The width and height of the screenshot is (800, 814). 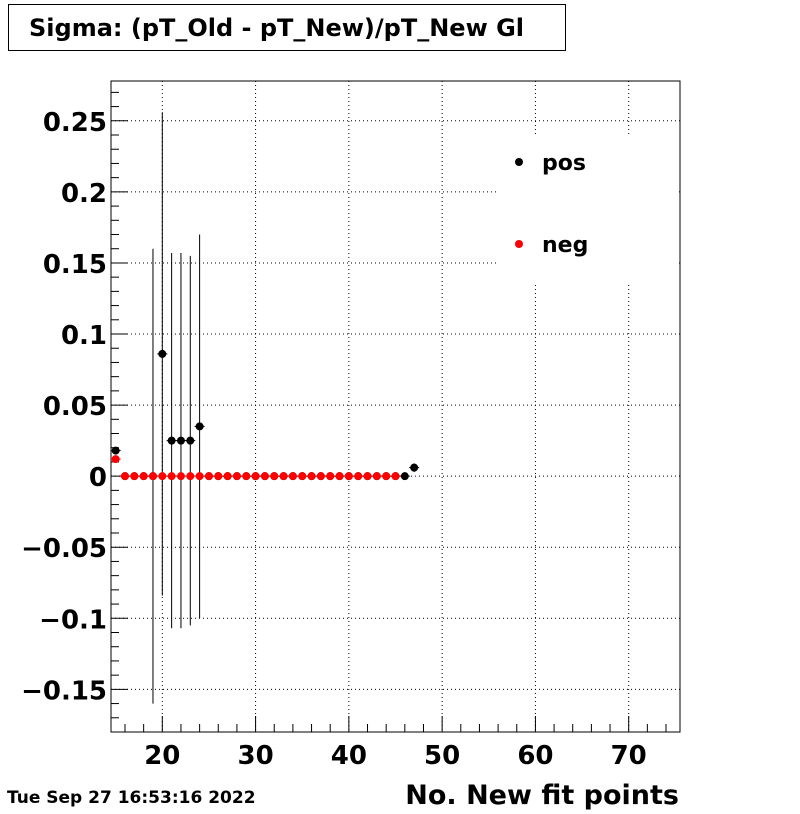 What do you see at coordinates (395, 743) in the screenshot?
I see `x-axis-ticks: 20 30 40 50 60 70` at bounding box center [395, 743].